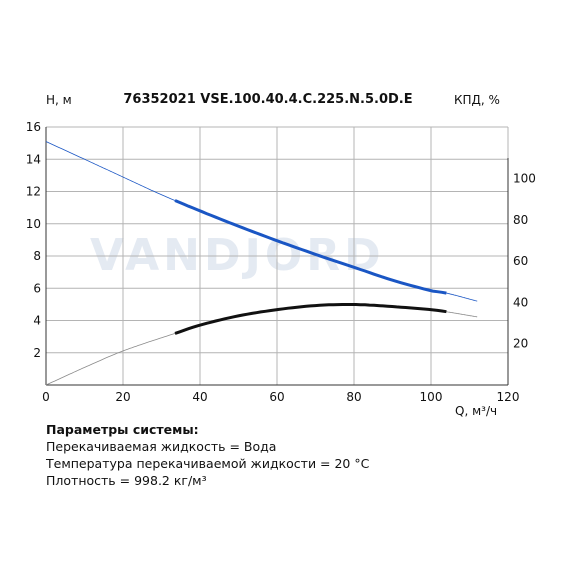  Describe the element at coordinates (33, 224) in the screenshot. I see `y-tick-label: 10` at that location.